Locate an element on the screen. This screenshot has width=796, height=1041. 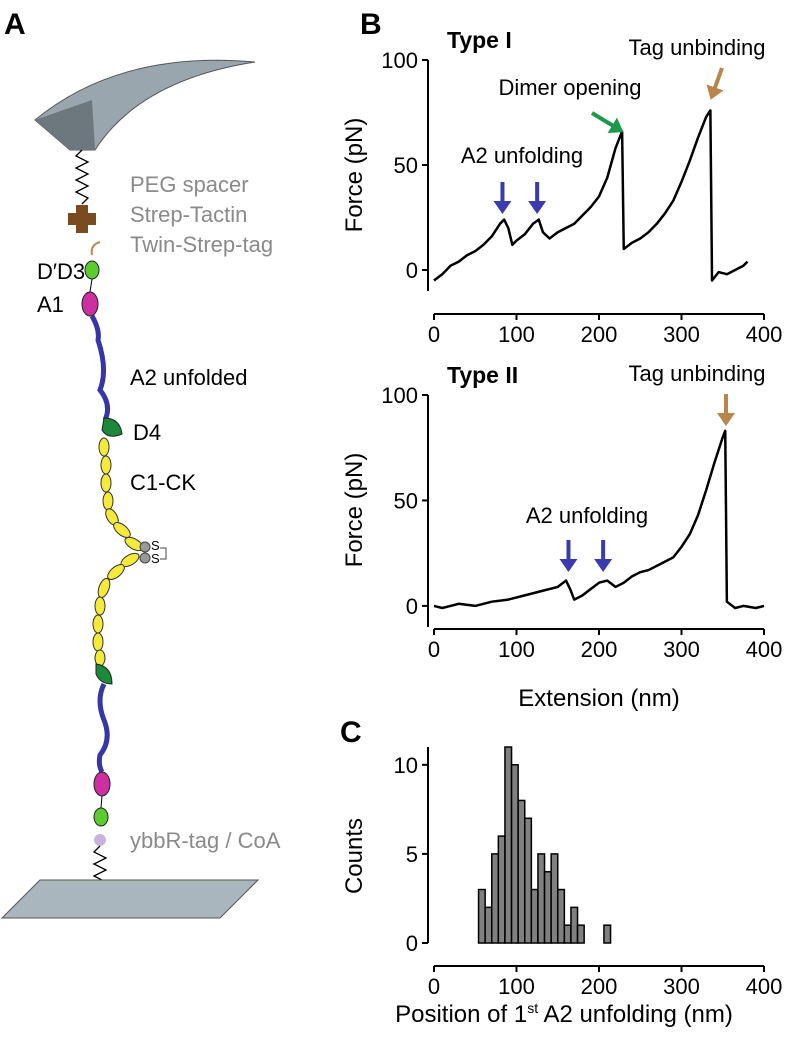
x-axis-label: Extension (nm) is located at coordinates (598, 698).